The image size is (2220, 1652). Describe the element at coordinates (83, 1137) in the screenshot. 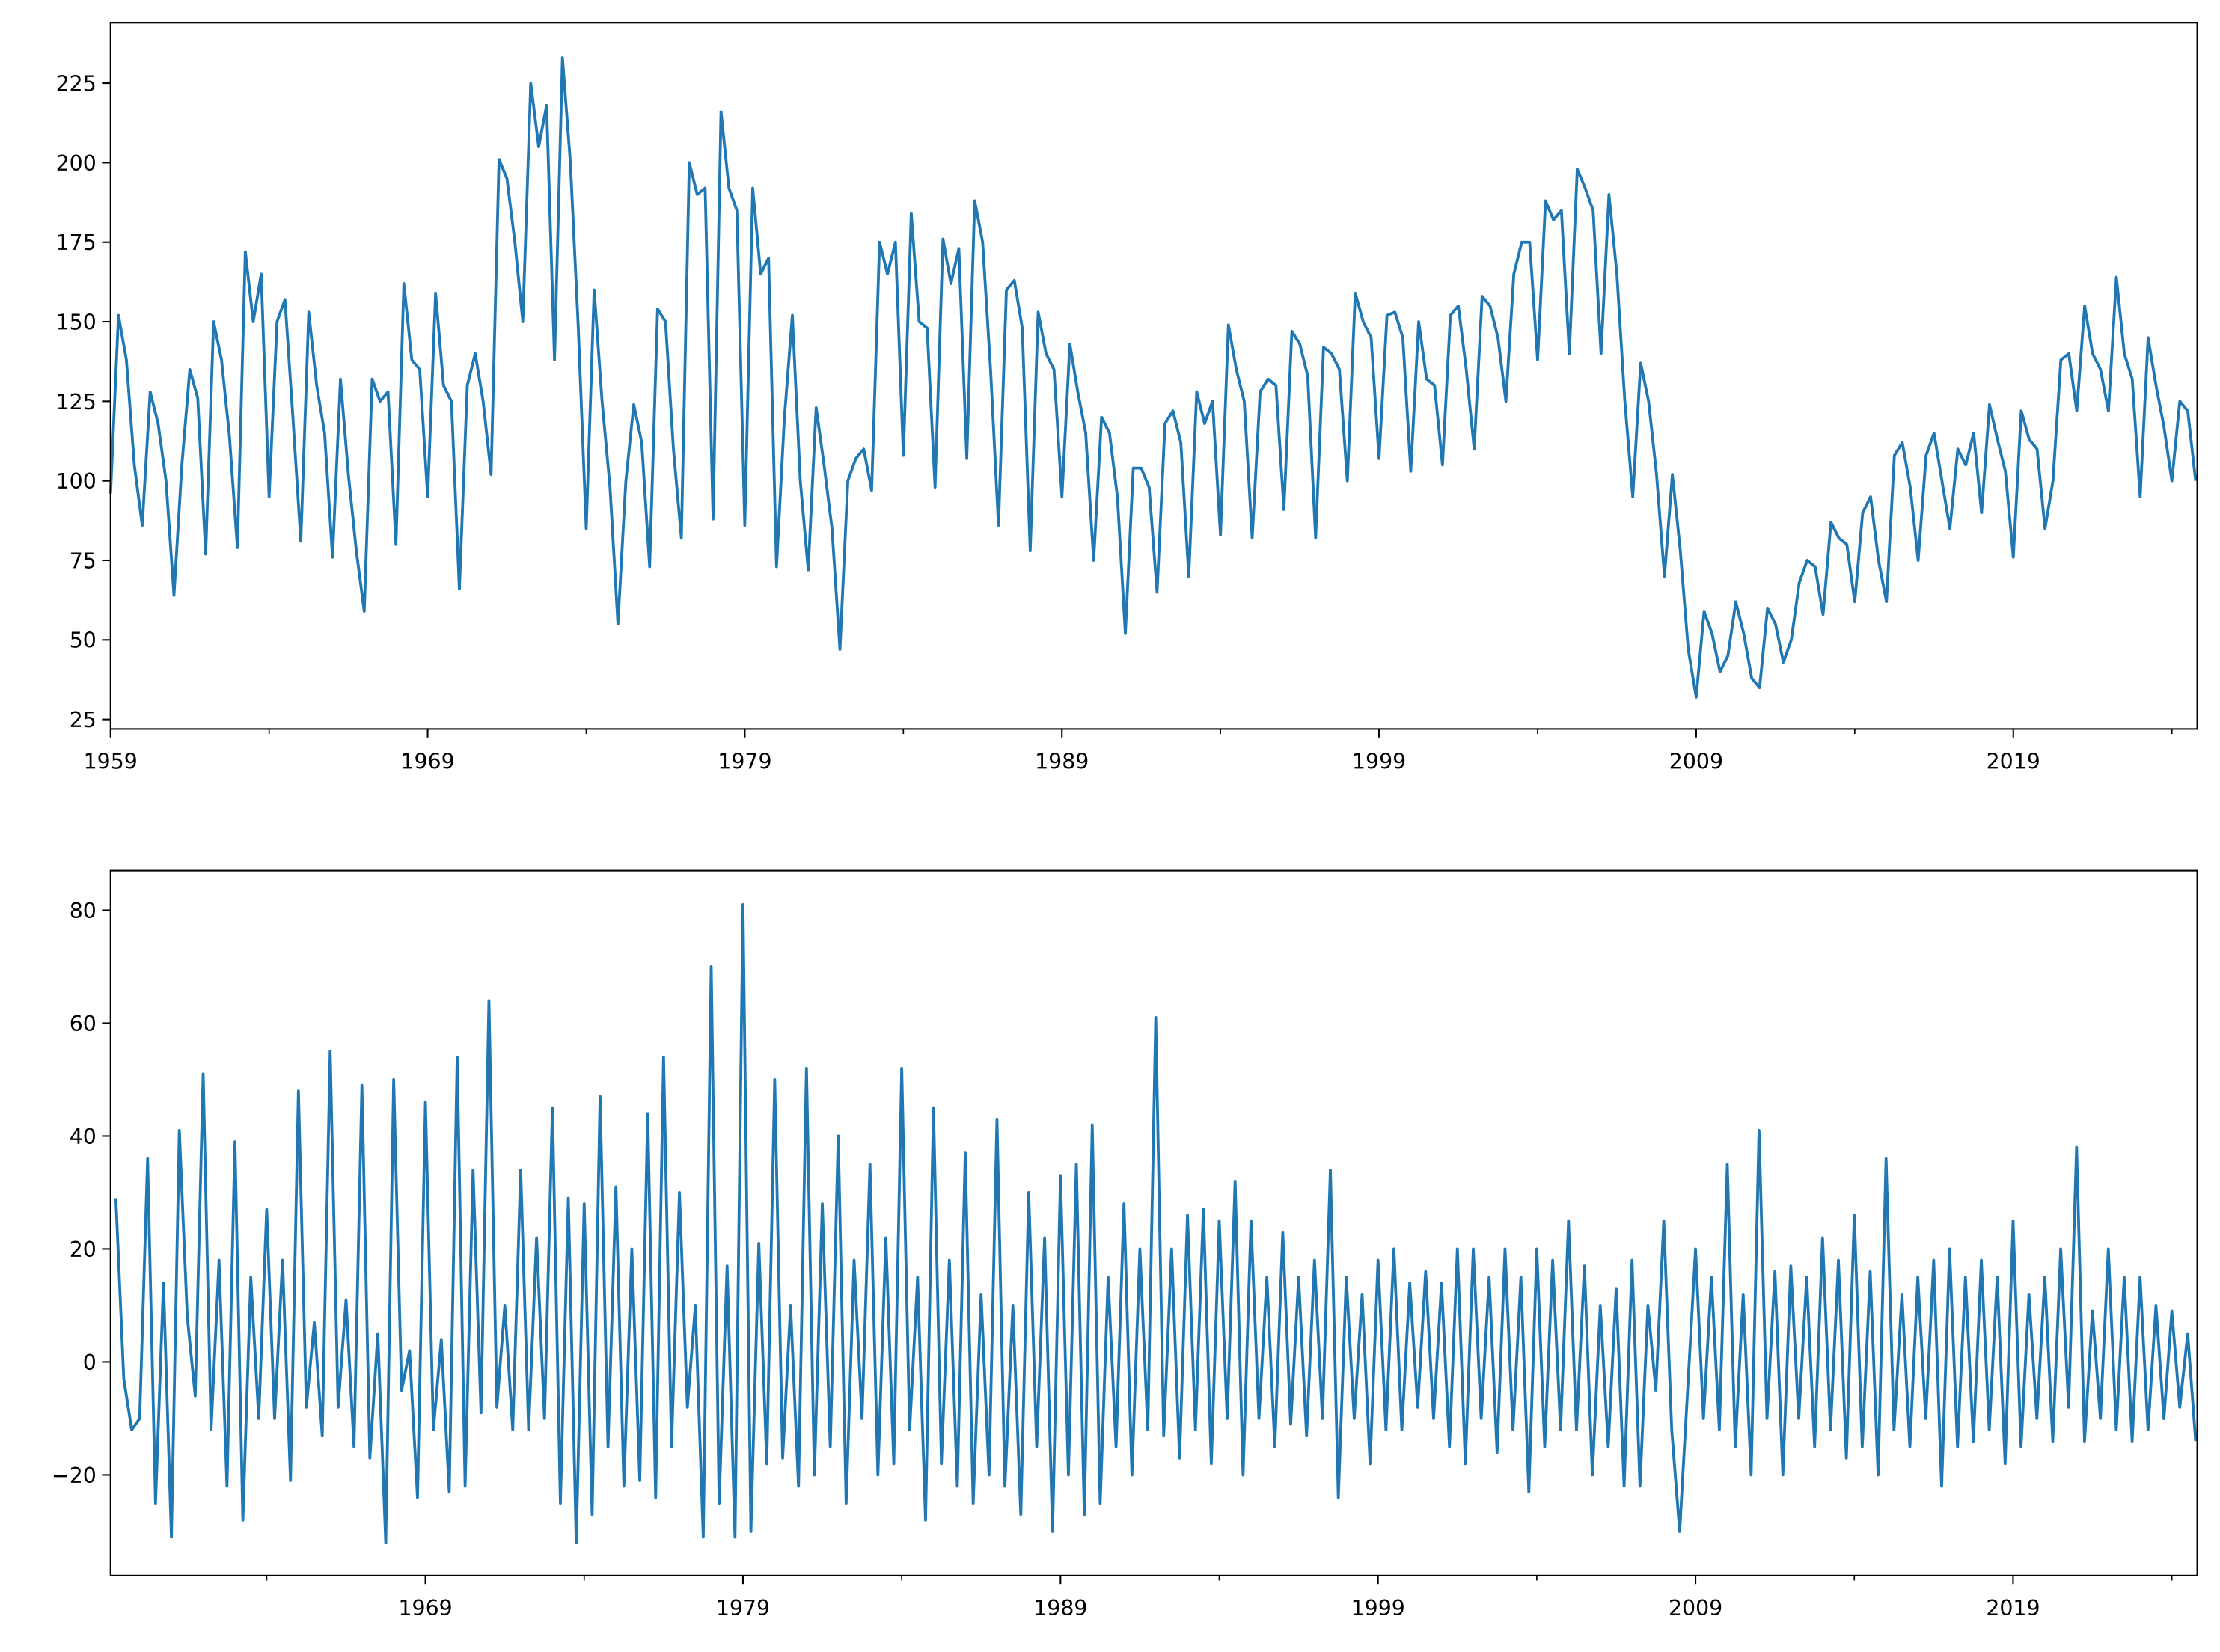

I see `y-tick-label: 40` at that location.